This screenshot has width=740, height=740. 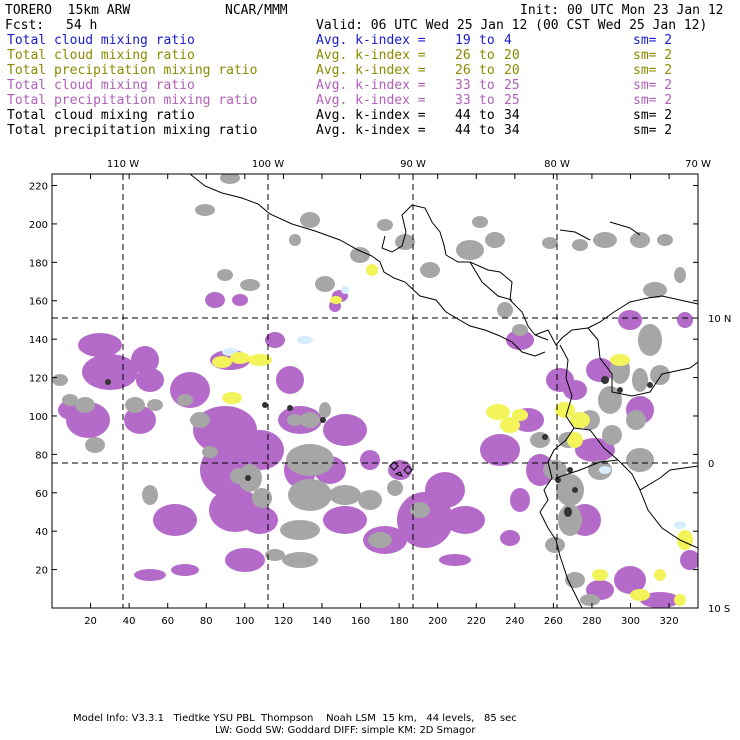 What do you see at coordinates (414, 230) in the screenshot?
I see `gulf-coast` at bounding box center [414, 230].